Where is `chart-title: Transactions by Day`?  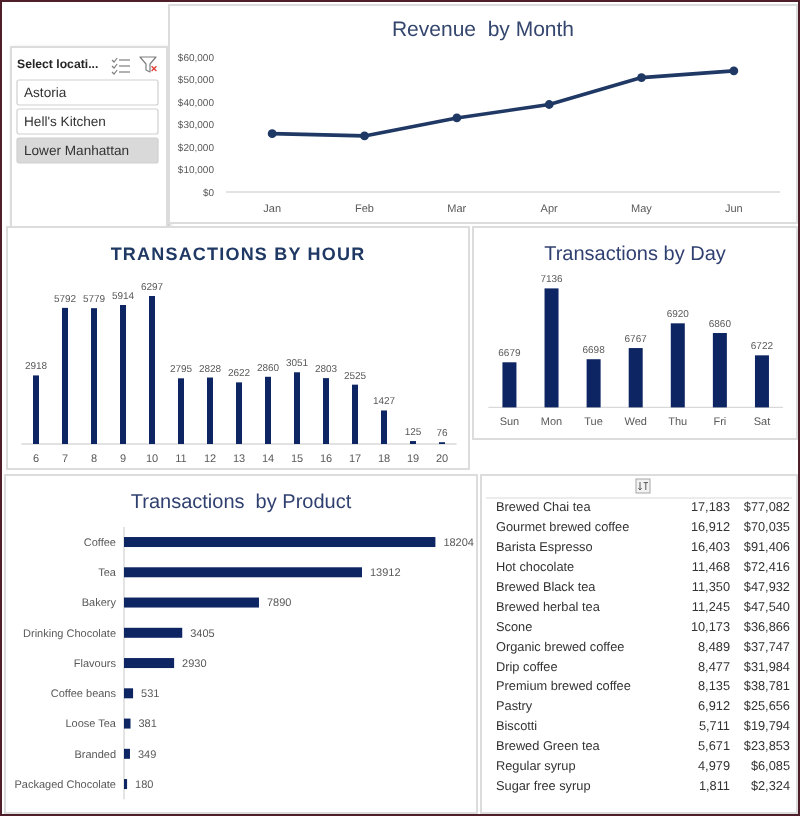 chart-title: Transactions by Day is located at coordinates (635, 255).